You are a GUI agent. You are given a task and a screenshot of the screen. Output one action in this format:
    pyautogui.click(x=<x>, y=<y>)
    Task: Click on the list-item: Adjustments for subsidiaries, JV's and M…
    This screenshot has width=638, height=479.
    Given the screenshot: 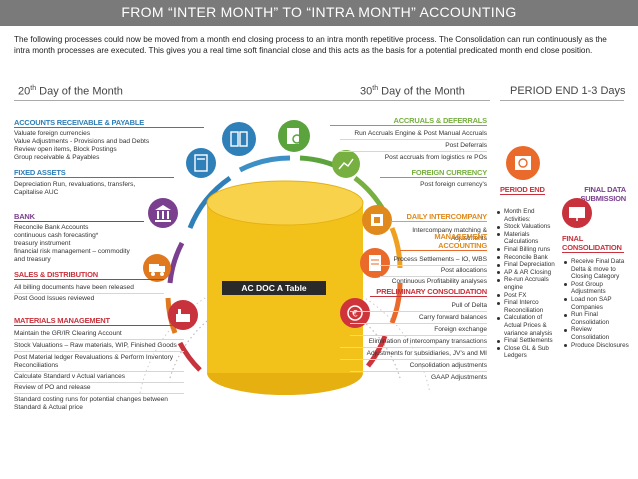 What is the action you would take?
    pyautogui.click(x=426, y=353)
    